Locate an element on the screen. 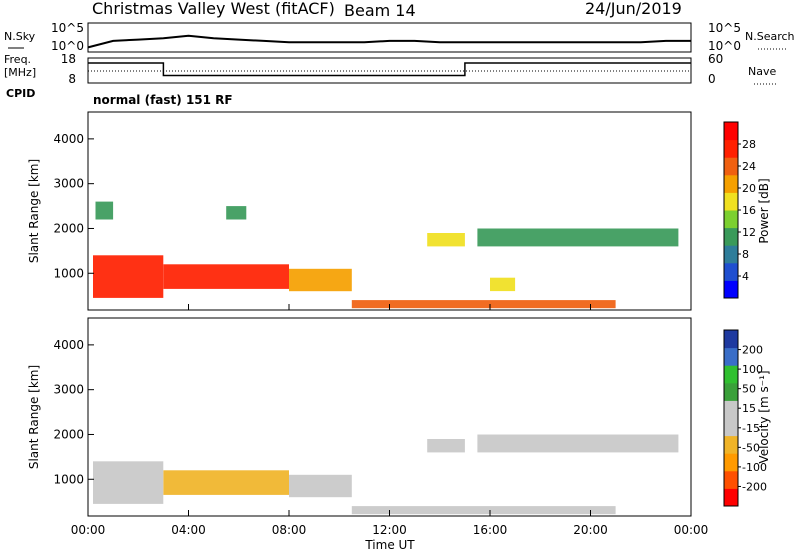 The height and width of the screenshot is (554, 800). power-y-ticks: 1000 2000 3000 4000 is located at coordinates (73, 206).